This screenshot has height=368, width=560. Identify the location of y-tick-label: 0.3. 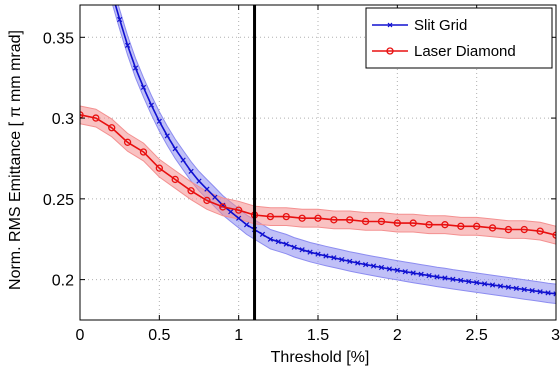
(63, 119).